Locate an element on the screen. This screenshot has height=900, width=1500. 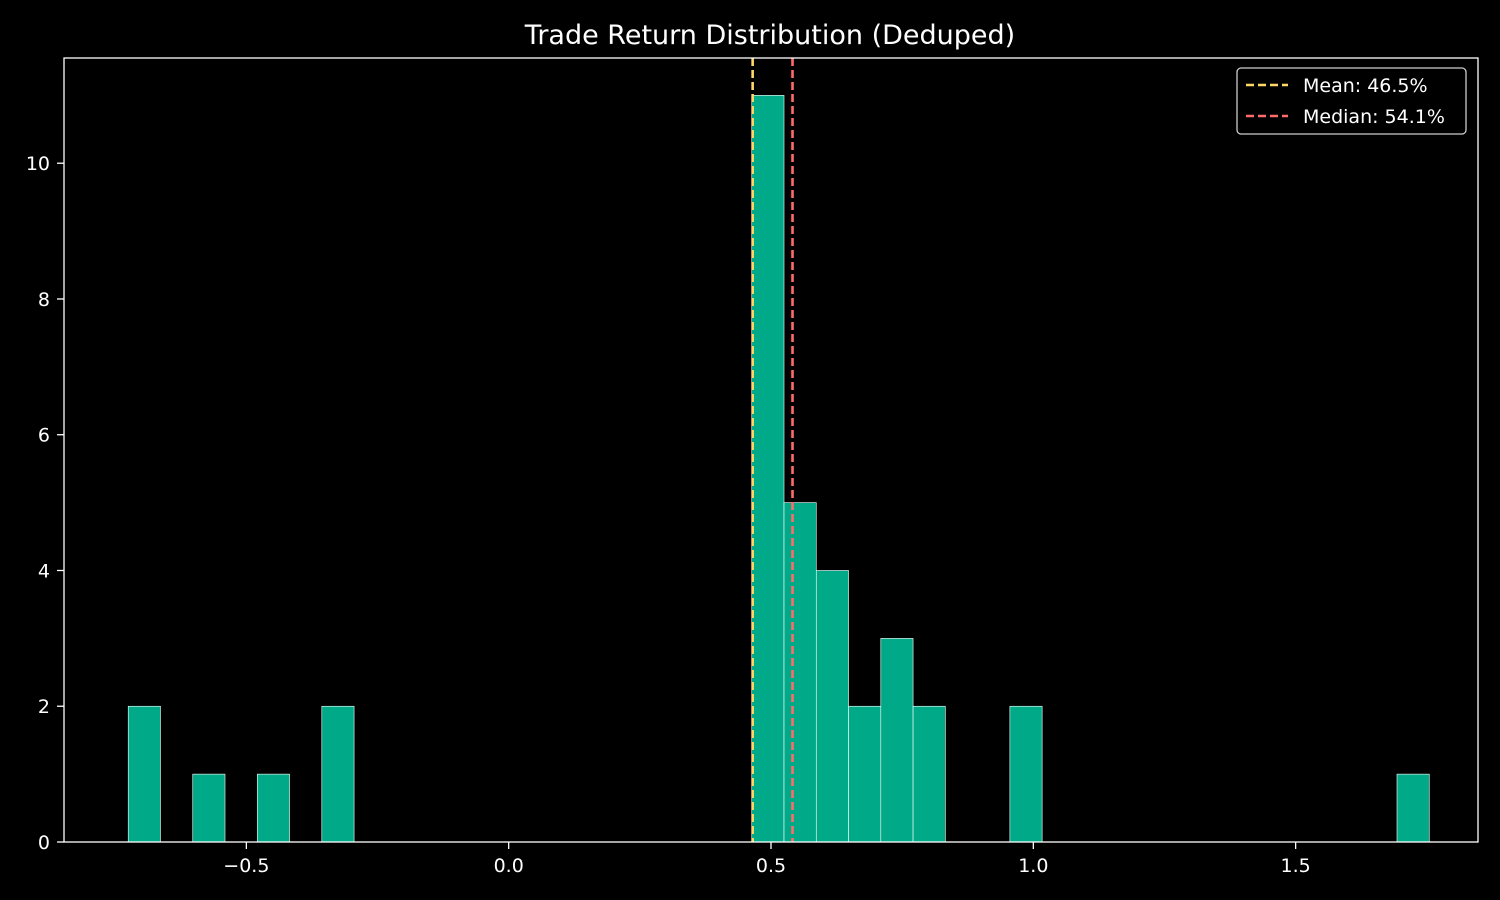
y-tick-label: 6 is located at coordinates (44, 436).